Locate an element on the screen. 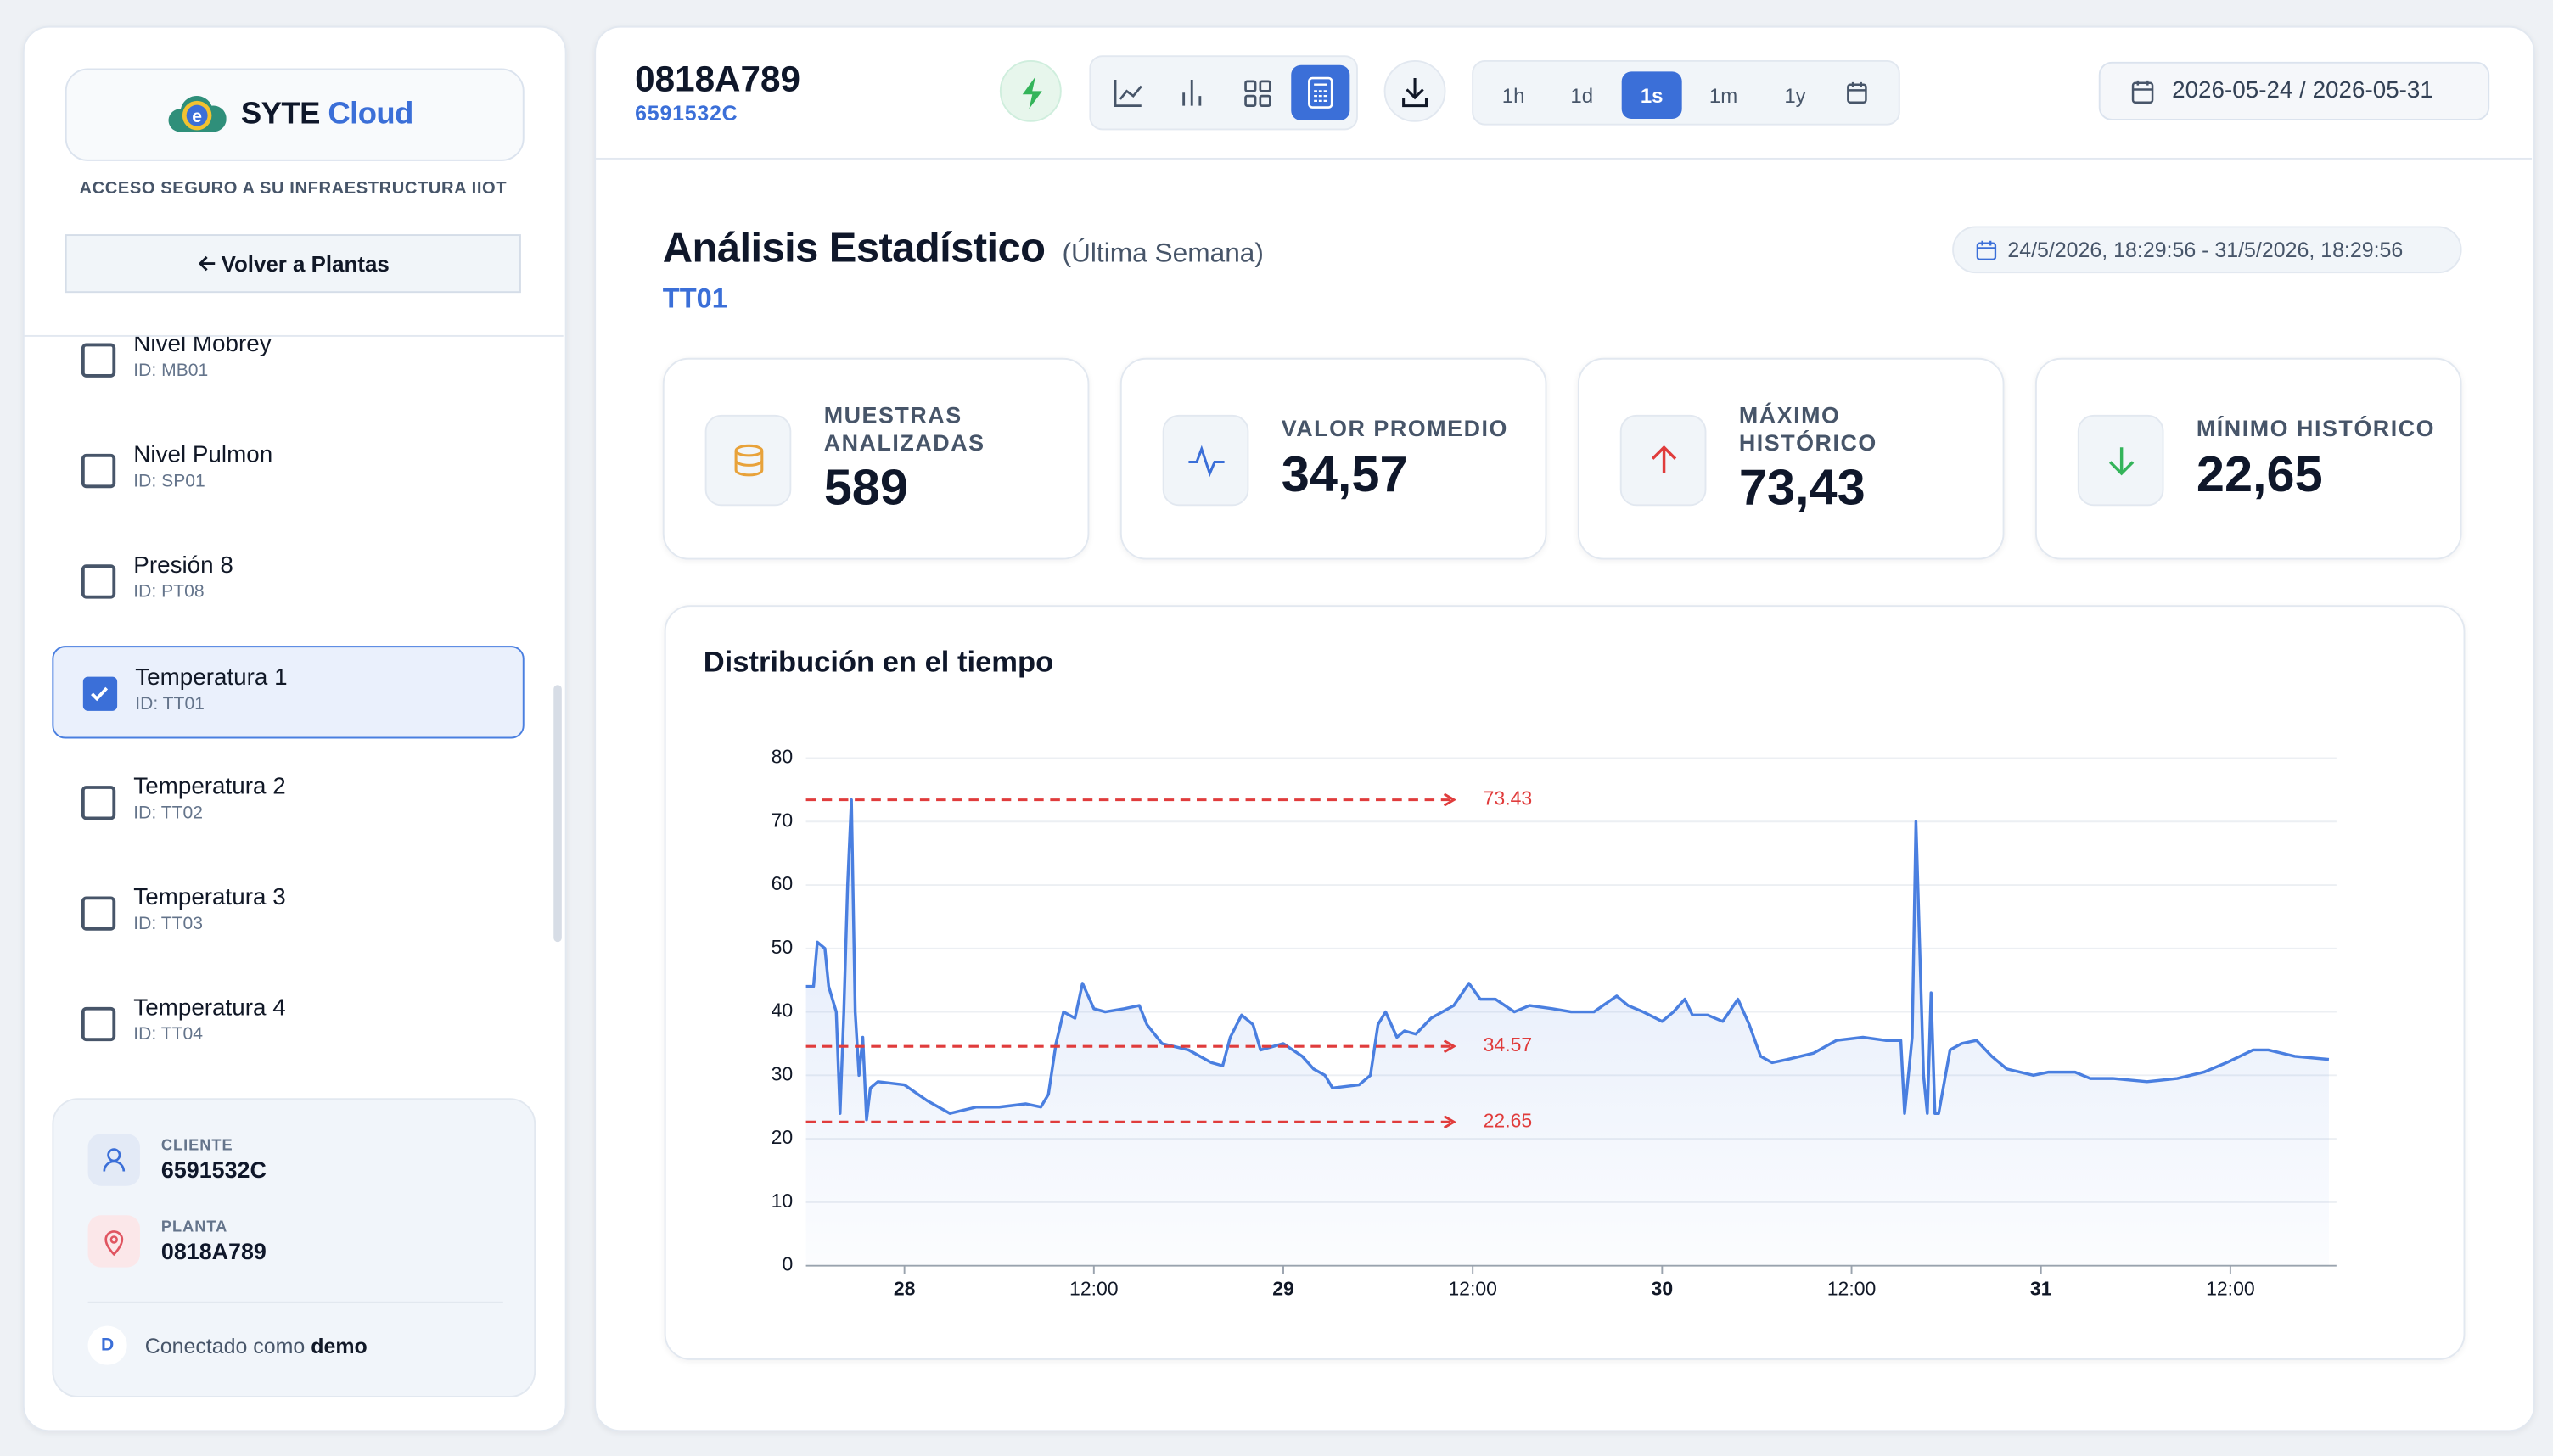 The image size is (2553, 1456). view-icons is located at coordinates (1232, 92).